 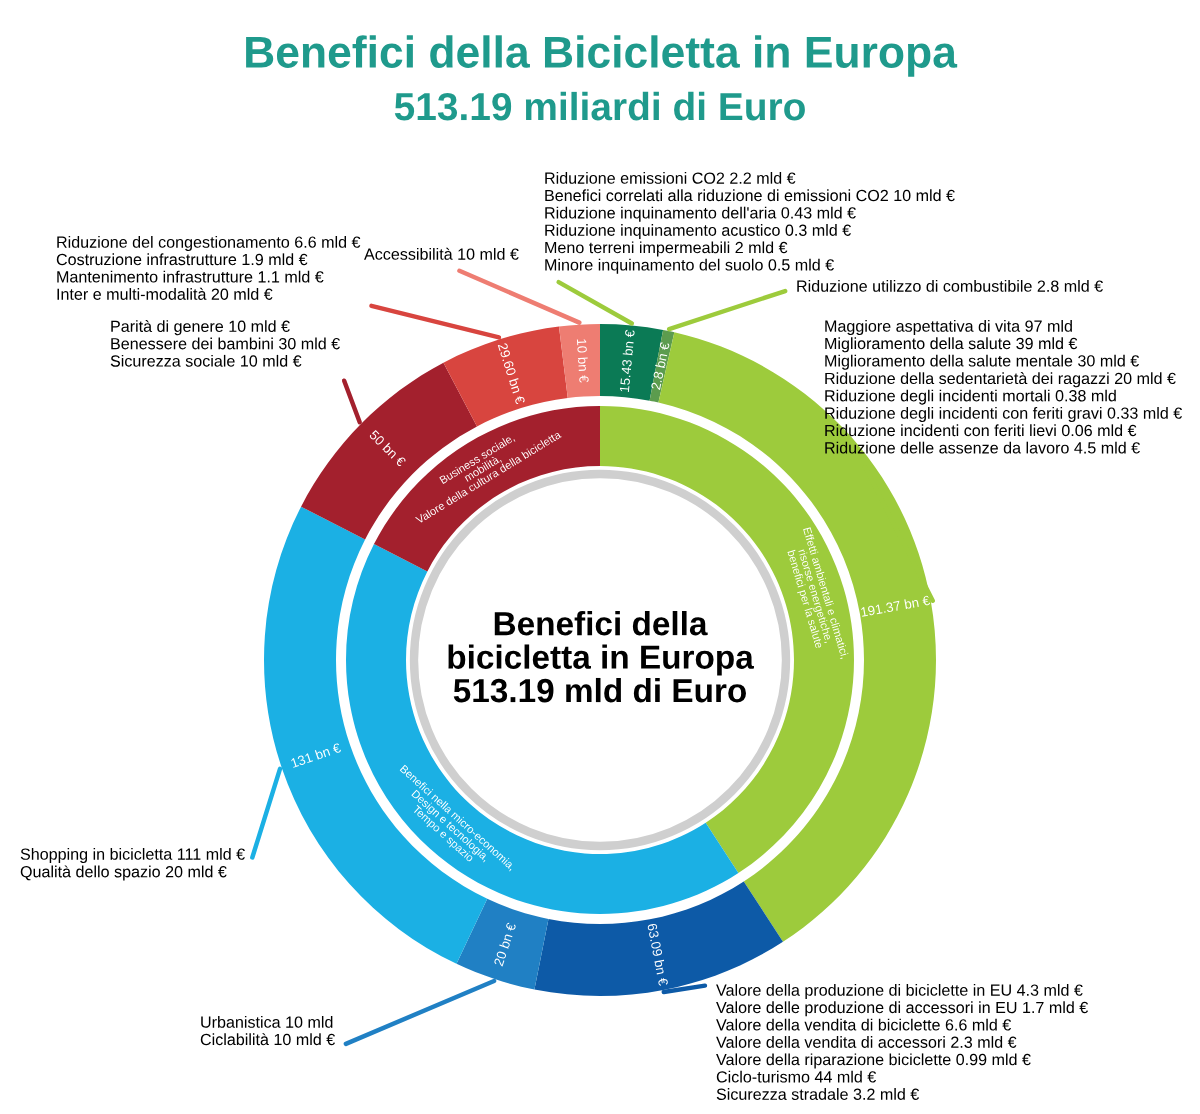 I want to click on text: Accessibilità 10 mld €, so click(x=441, y=253).